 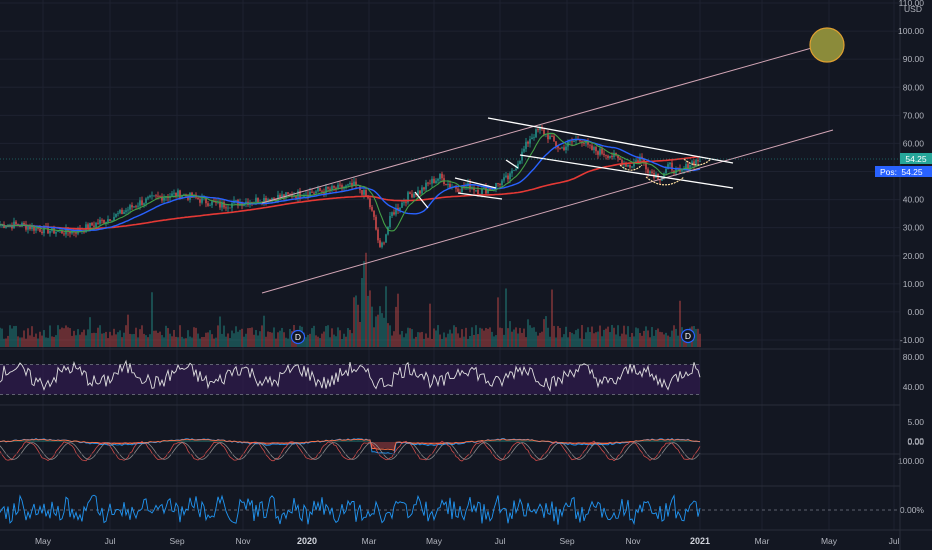 I want to click on stochastic-k-line, so click(x=350, y=451).